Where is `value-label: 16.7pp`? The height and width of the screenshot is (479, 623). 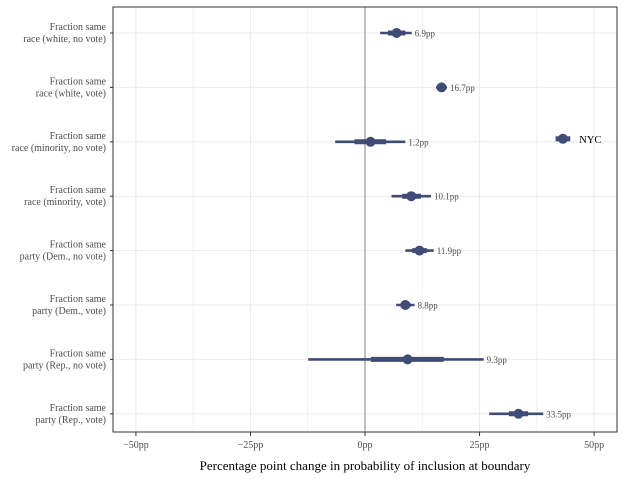
value-label: 16.7pp is located at coordinates (462, 88).